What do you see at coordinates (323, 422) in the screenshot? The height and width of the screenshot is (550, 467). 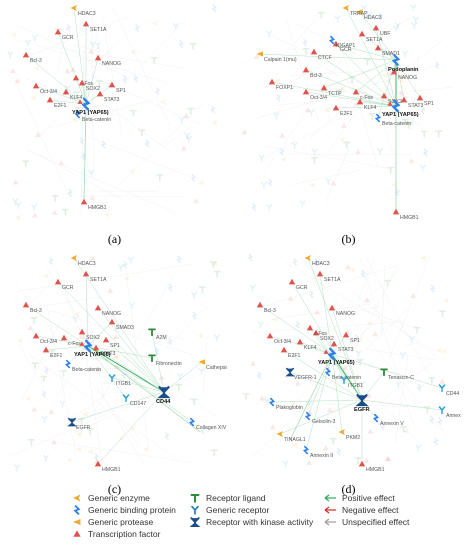 I see `node-label: Gelsolin-3` at bounding box center [323, 422].